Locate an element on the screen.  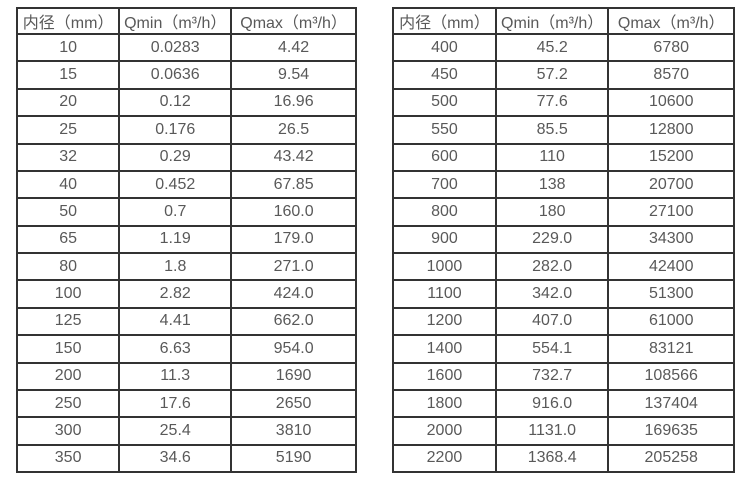
diameter-cell: 1200 is located at coordinates (444, 321).